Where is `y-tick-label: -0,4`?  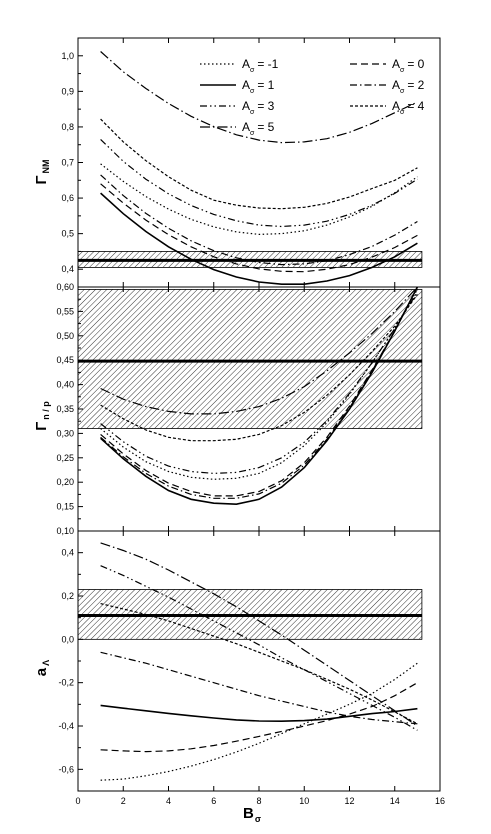
y-tick-label: -0,4 is located at coordinates (66, 726).